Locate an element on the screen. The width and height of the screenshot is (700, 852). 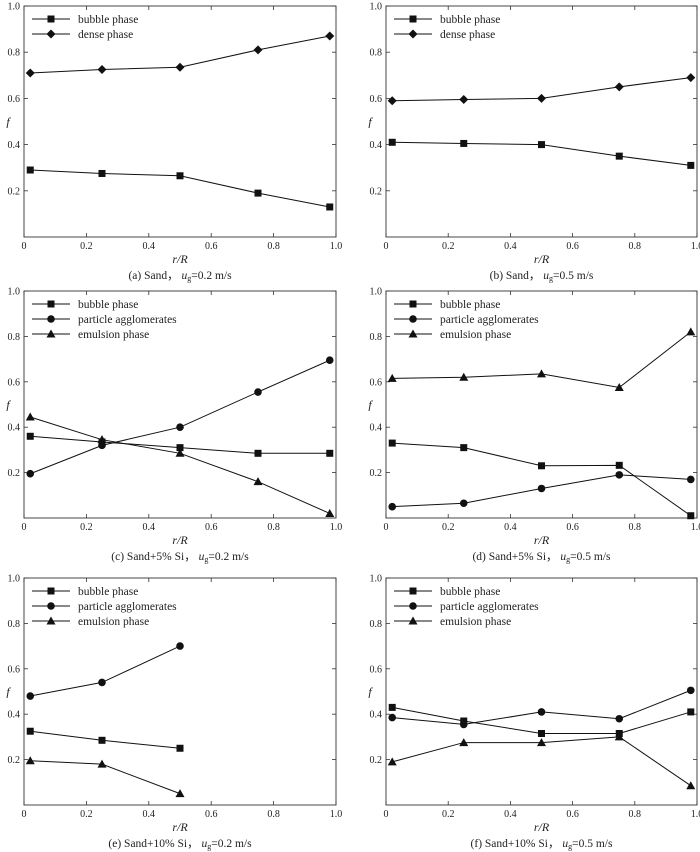
caption-main: (e) Sand+10% Si， is located at coordinates (154, 844).